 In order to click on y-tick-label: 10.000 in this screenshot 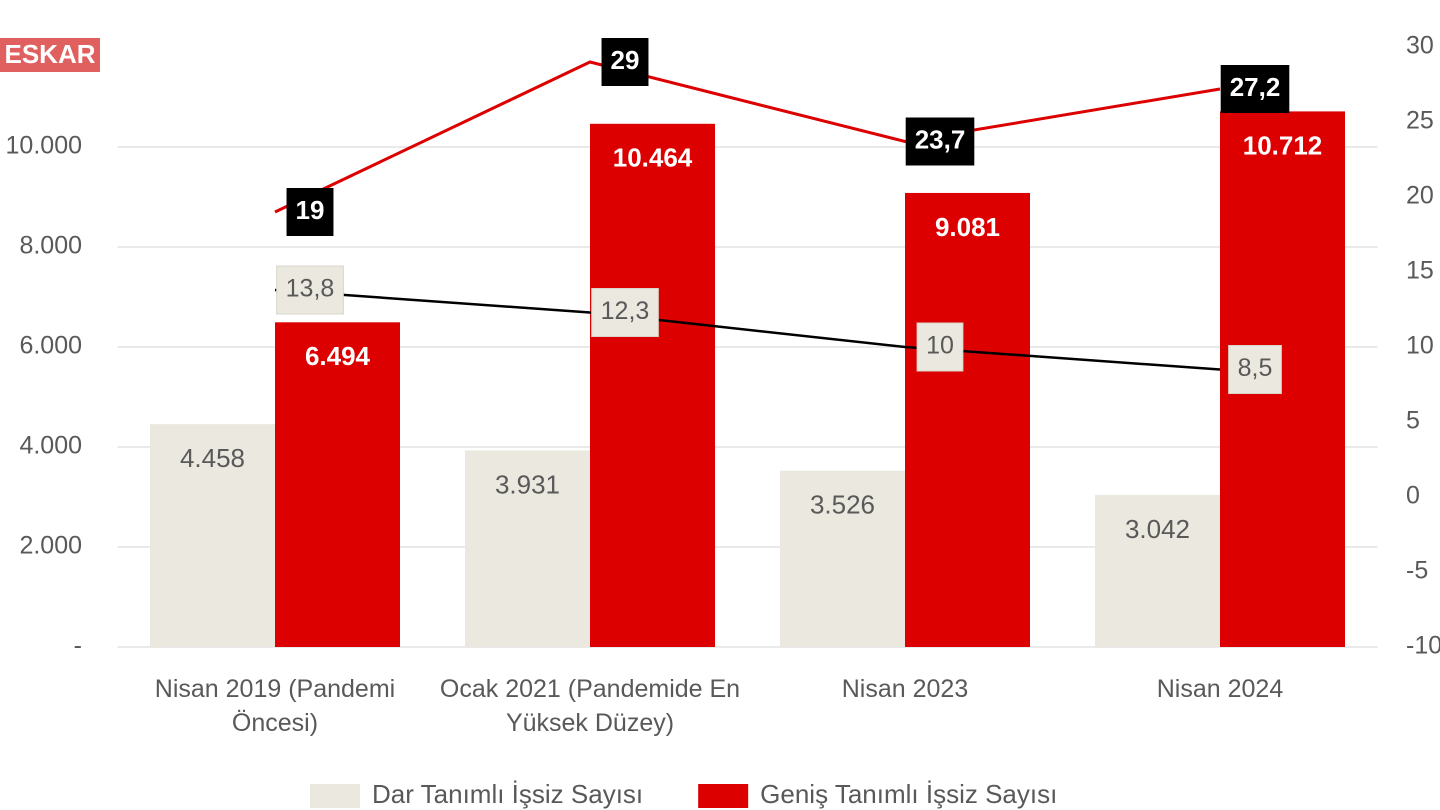, I will do `click(44, 146)`.